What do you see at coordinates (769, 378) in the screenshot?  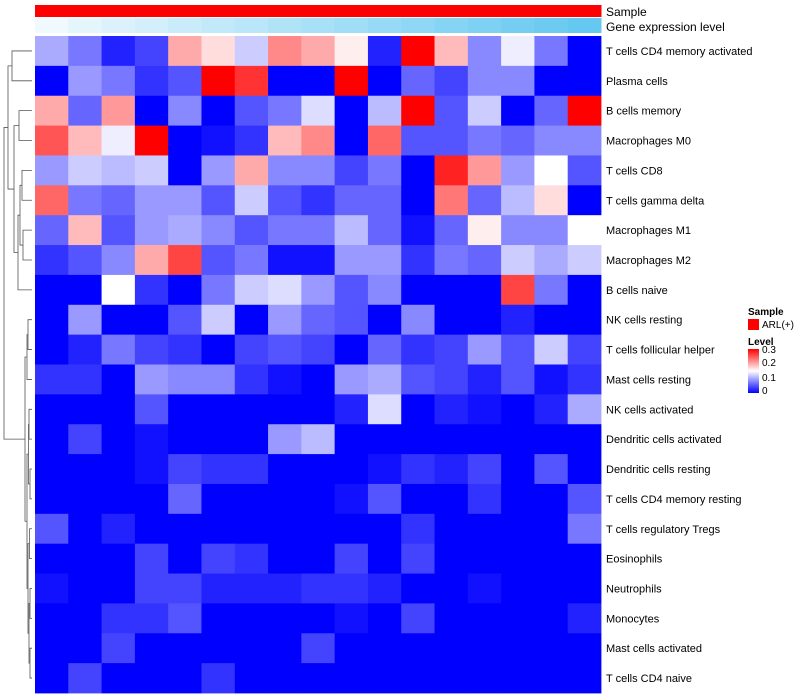 I see `legend-level-tick-0.1: 0.1` at bounding box center [769, 378].